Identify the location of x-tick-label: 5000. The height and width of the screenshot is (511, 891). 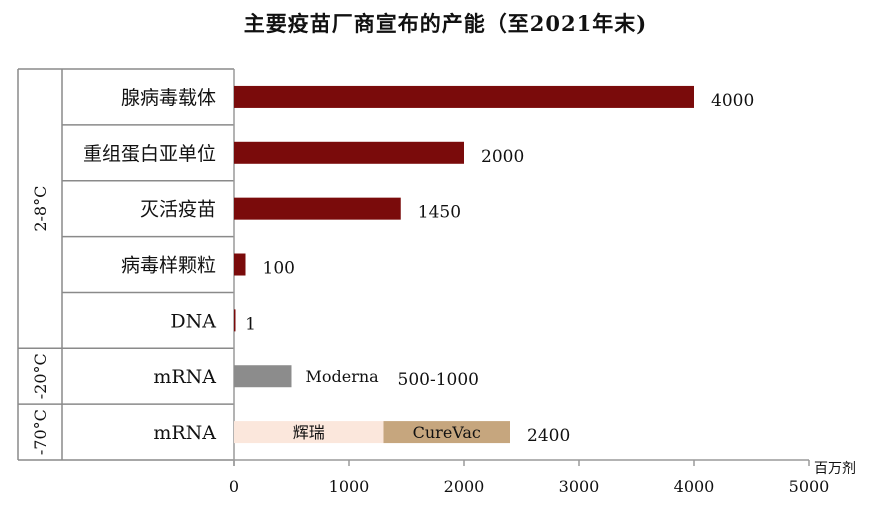
(809, 486).